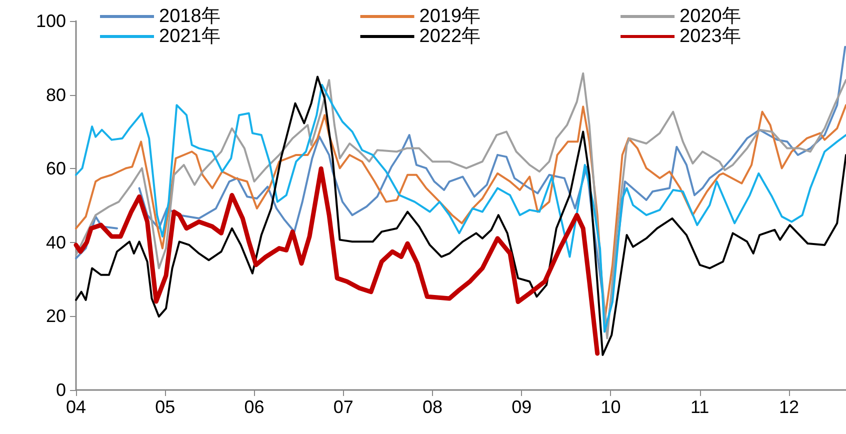  I want to click on y-tick-label: 0, so click(61, 390).